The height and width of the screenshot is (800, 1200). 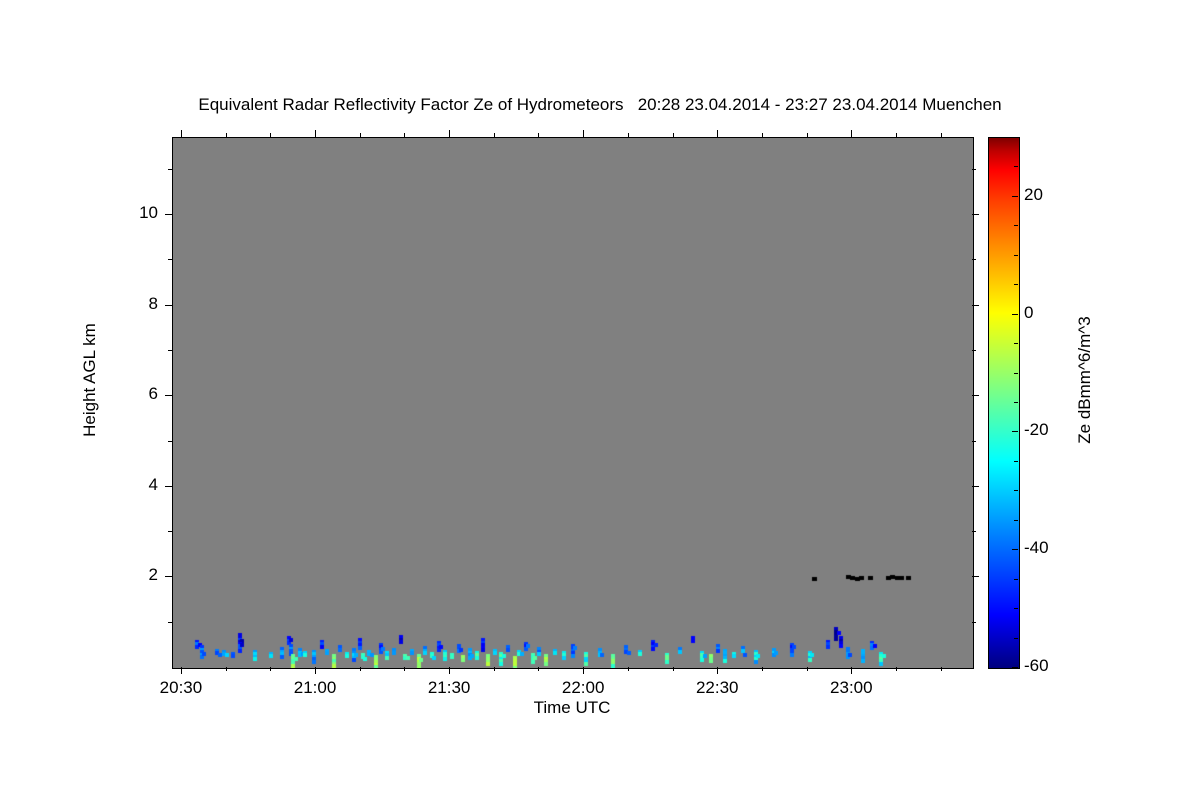 What do you see at coordinates (1029, 312) in the screenshot?
I see `colorbar-tick-label: 0` at bounding box center [1029, 312].